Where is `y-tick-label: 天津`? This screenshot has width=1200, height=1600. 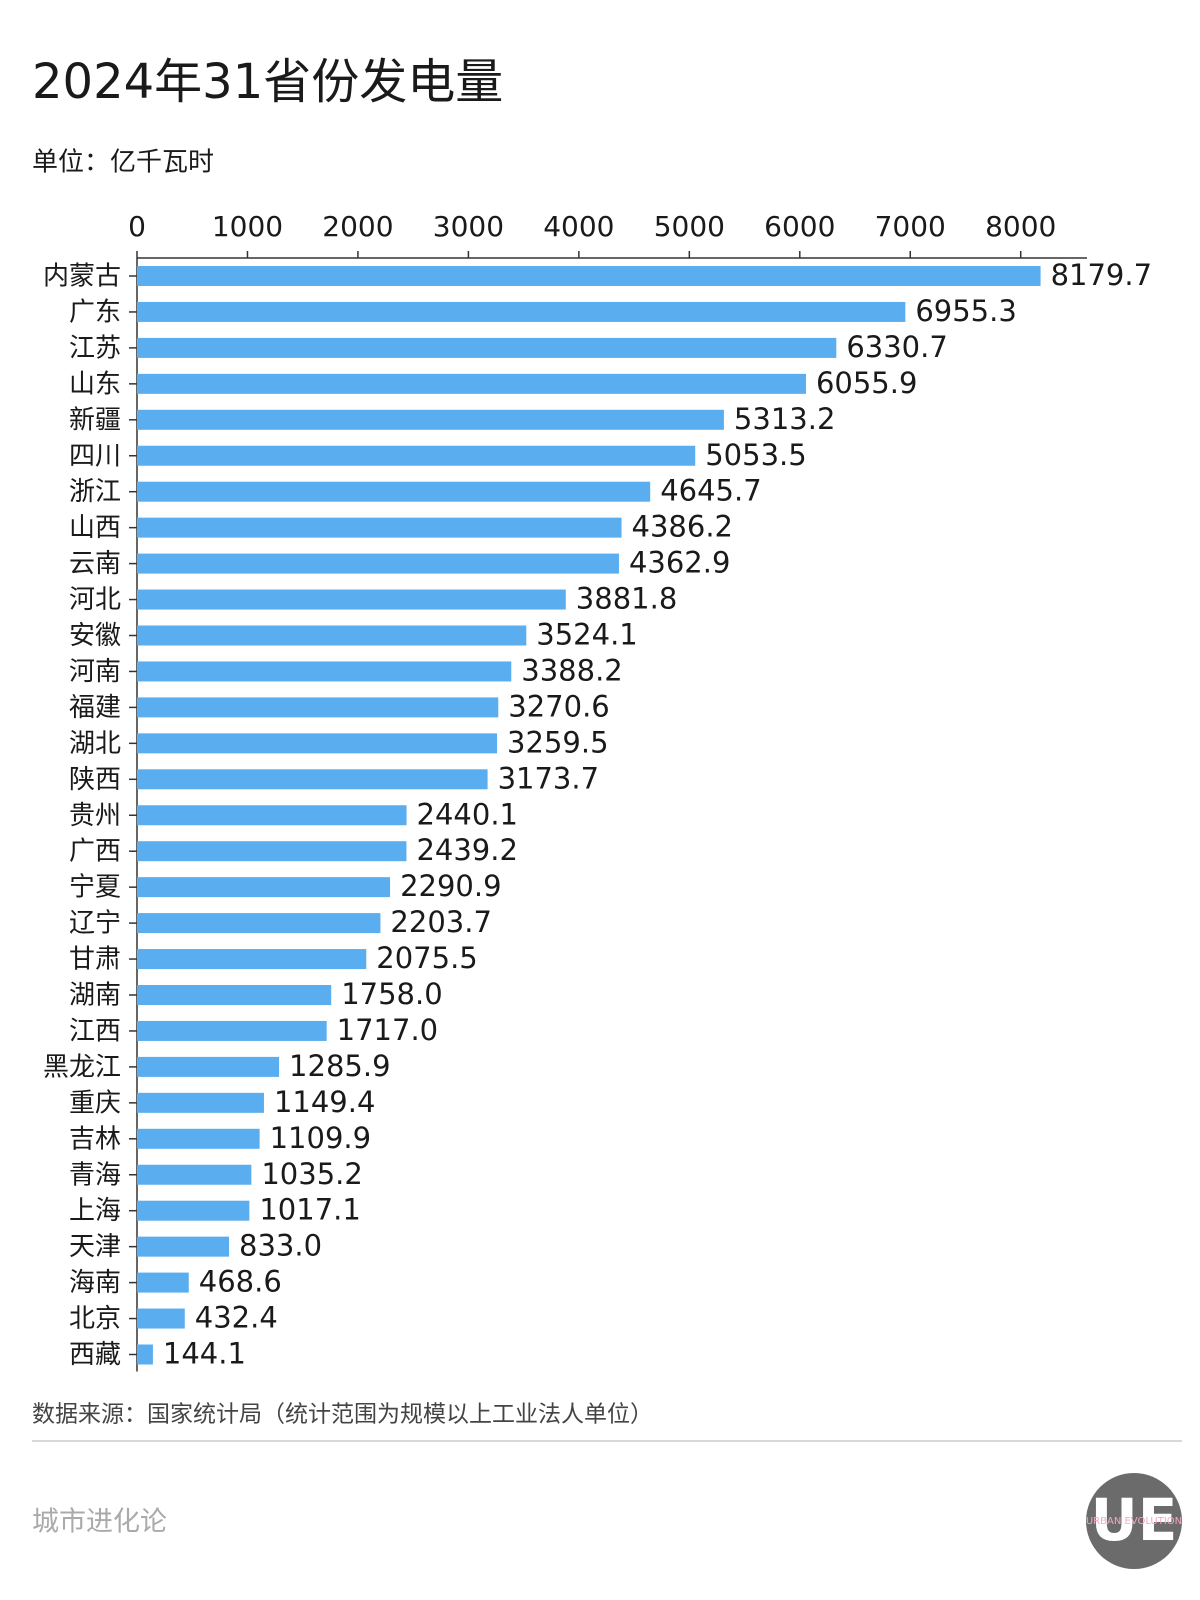 y-tick-label: 天津 is located at coordinates (95, 1247).